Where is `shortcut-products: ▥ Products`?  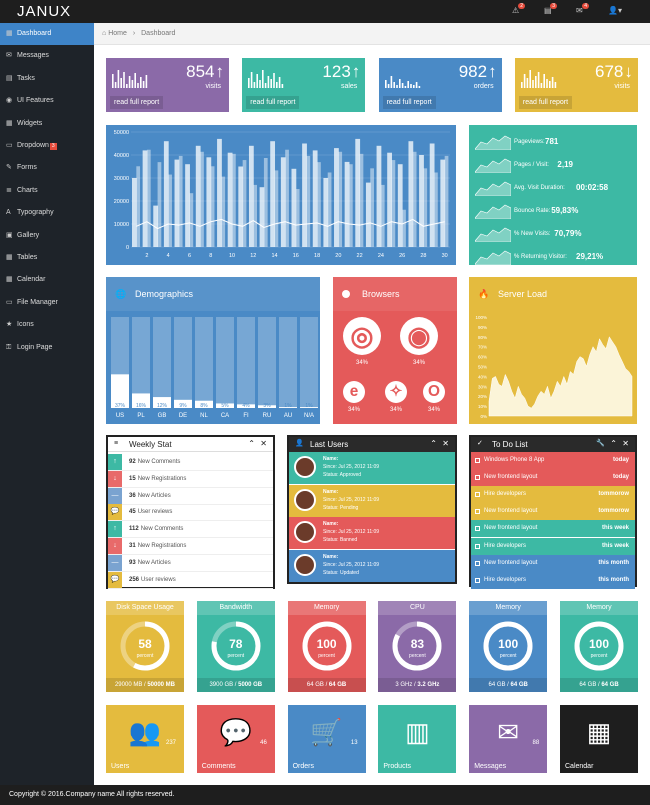 shortcut-products: ▥ Products is located at coordinates (417, 739).